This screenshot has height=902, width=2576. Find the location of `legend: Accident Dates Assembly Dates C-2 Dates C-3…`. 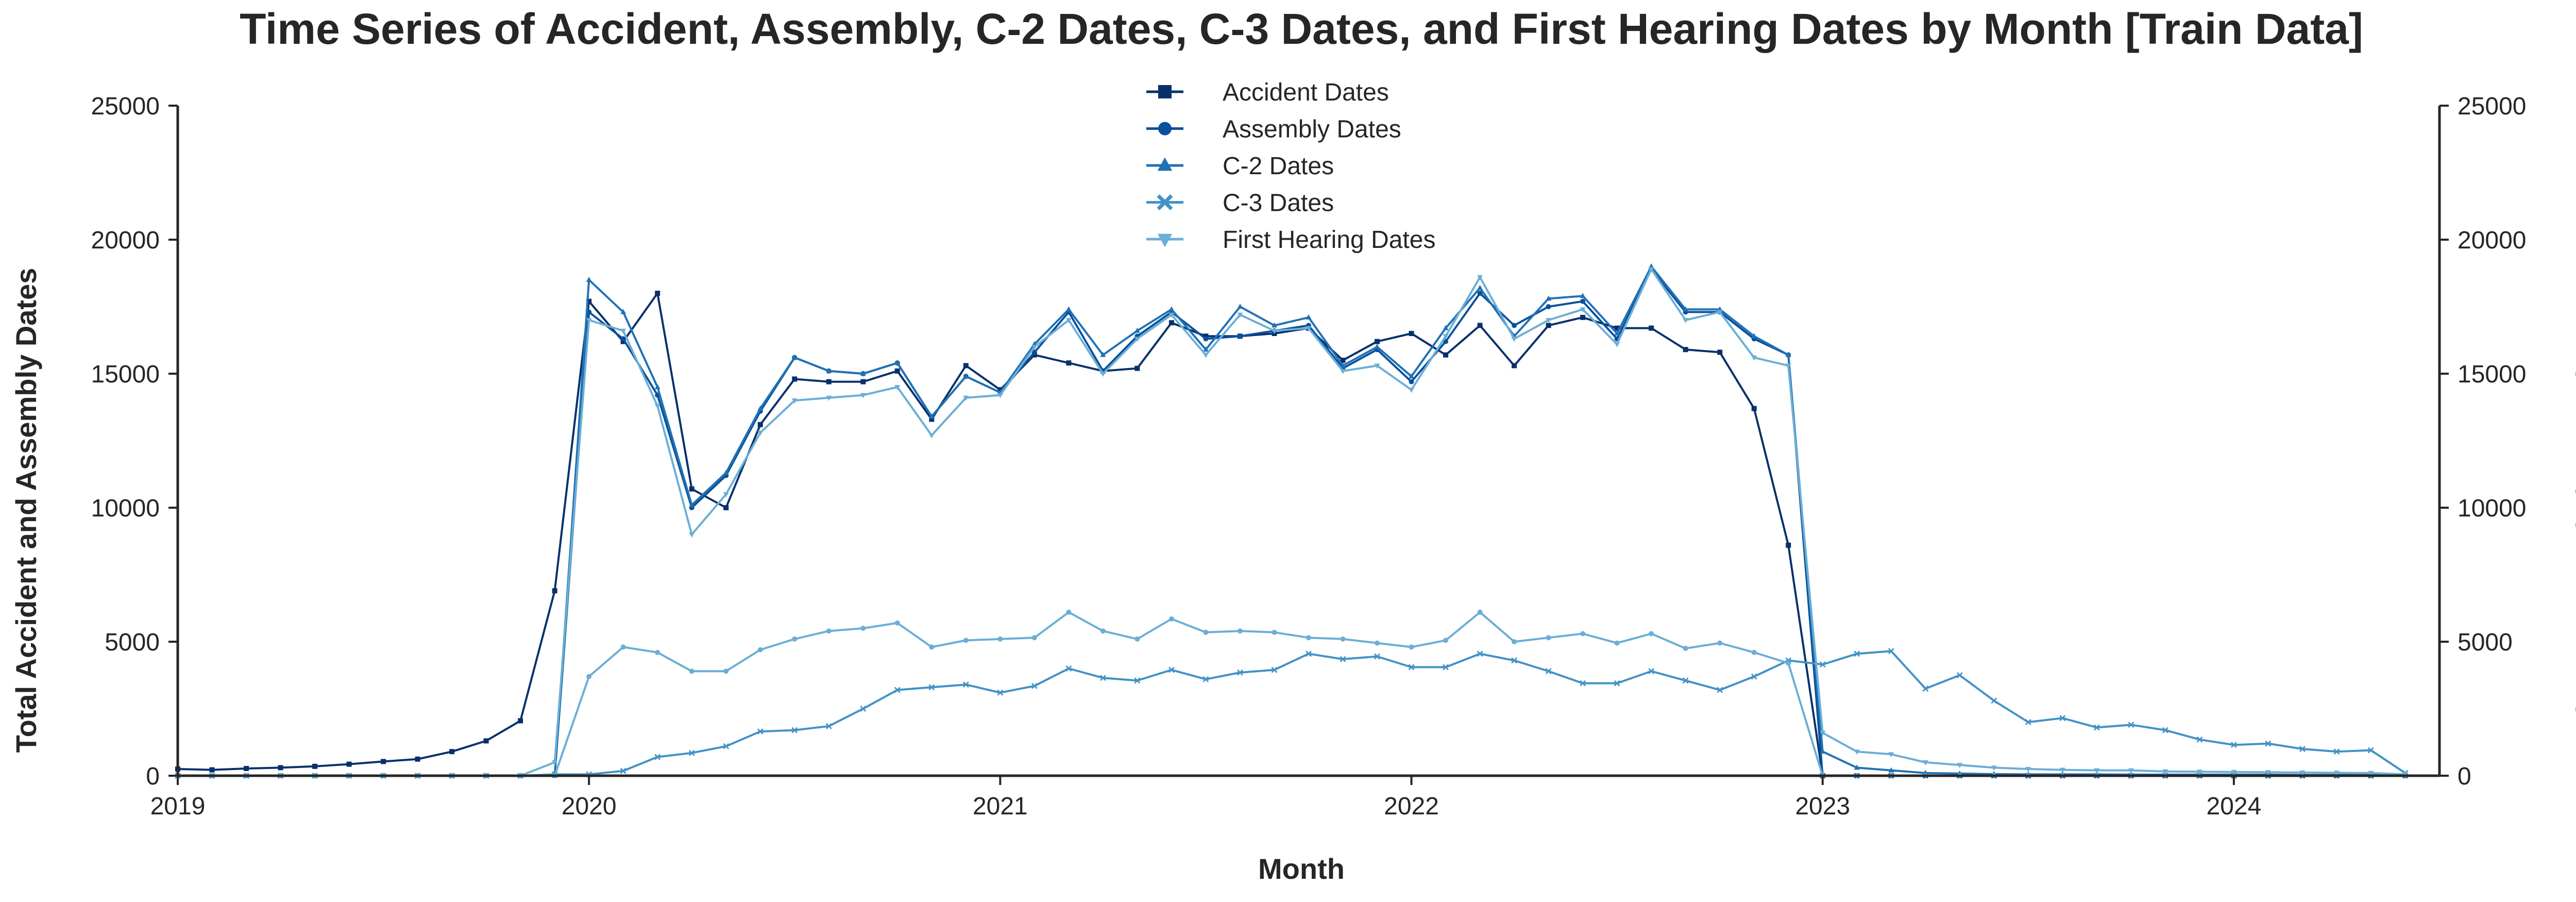

legend: Accident Dates Assembly Dates C-2 Dates C-3… is located at coordinates (1290, 167).